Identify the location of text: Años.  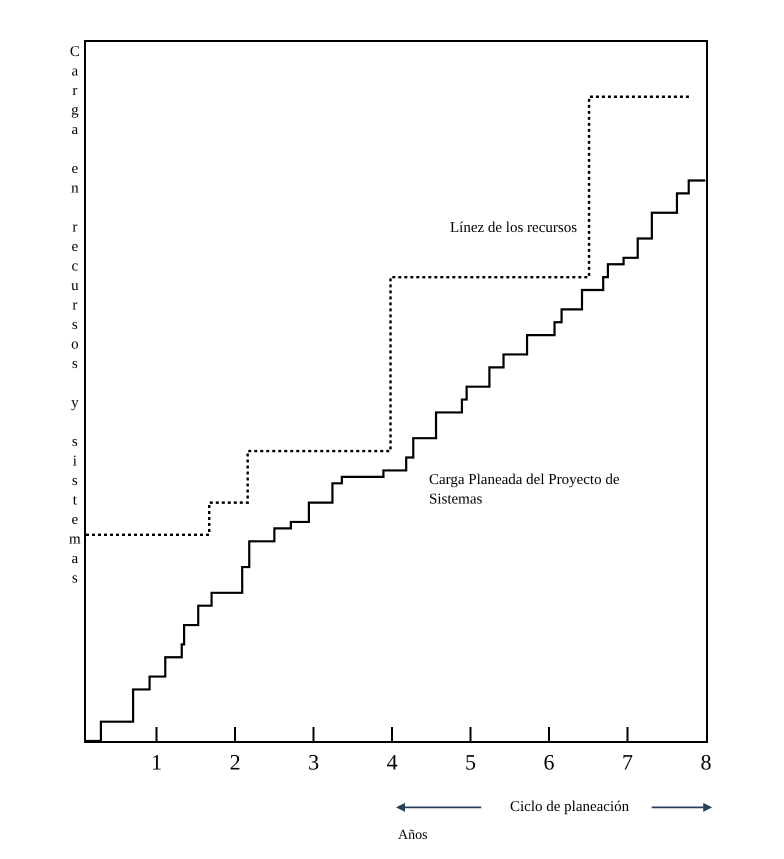
(413, 835).